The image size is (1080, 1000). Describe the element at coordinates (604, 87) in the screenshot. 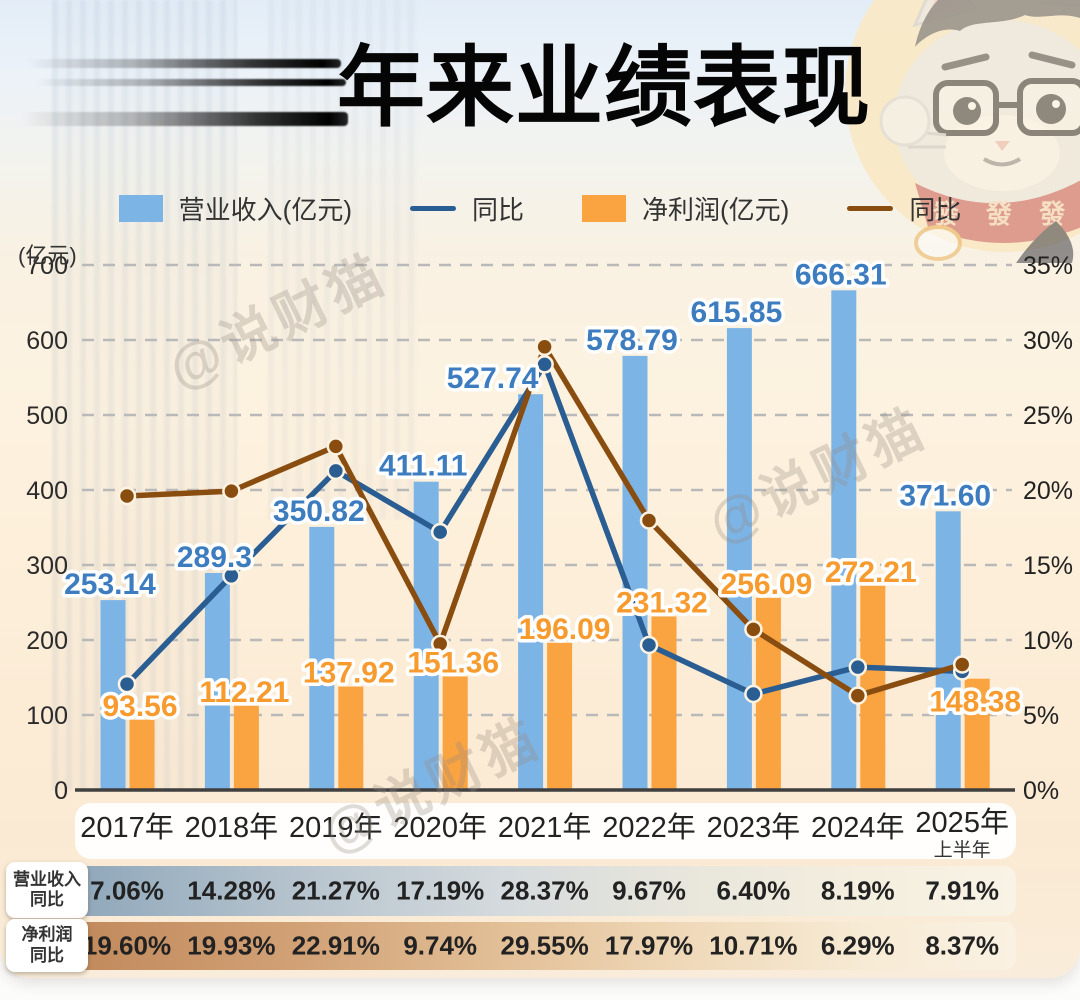

I see `page-title: 年来业绩表现` at that location.